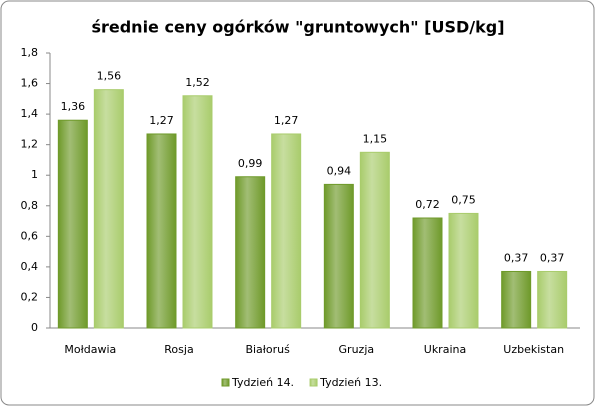  Describe the element at coordinates (30, 52) in the screenshot. I see `y-tick-label: 1,8` at that location.